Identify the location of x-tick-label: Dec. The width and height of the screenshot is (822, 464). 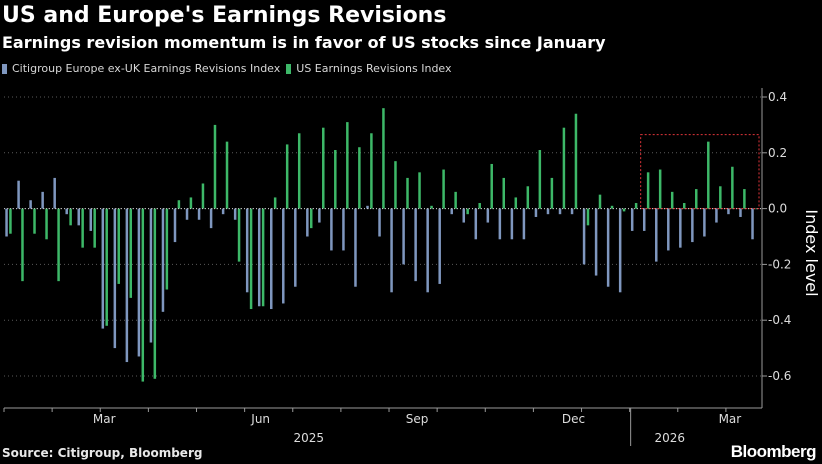
(573, 419).